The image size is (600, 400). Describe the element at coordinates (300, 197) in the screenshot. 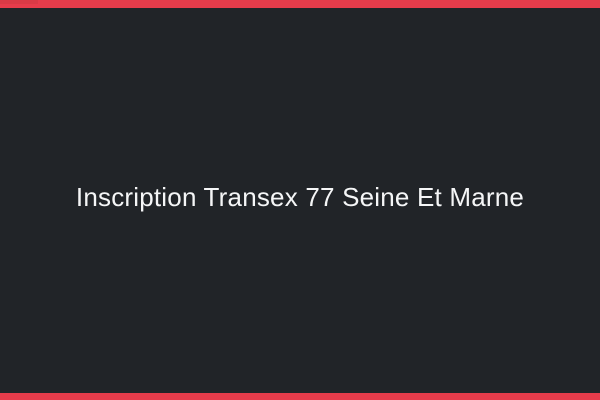

I see `page-title: Inscription Transex 77 Seine Et Marne` at that location.